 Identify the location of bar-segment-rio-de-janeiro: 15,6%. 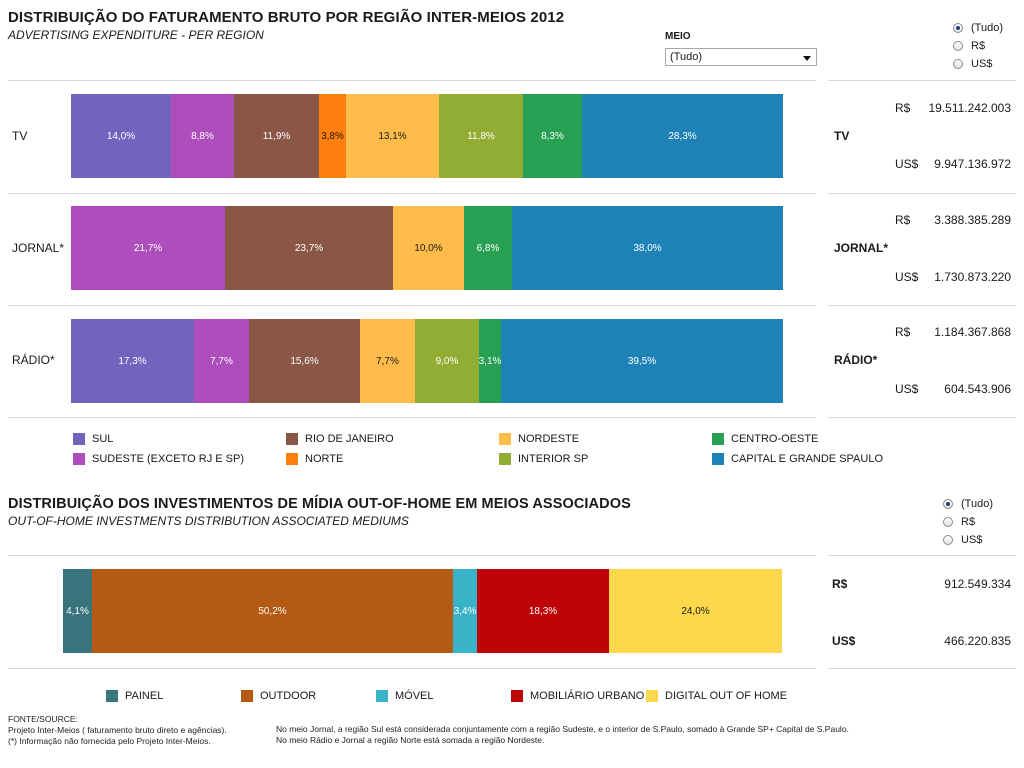
(304, 361).